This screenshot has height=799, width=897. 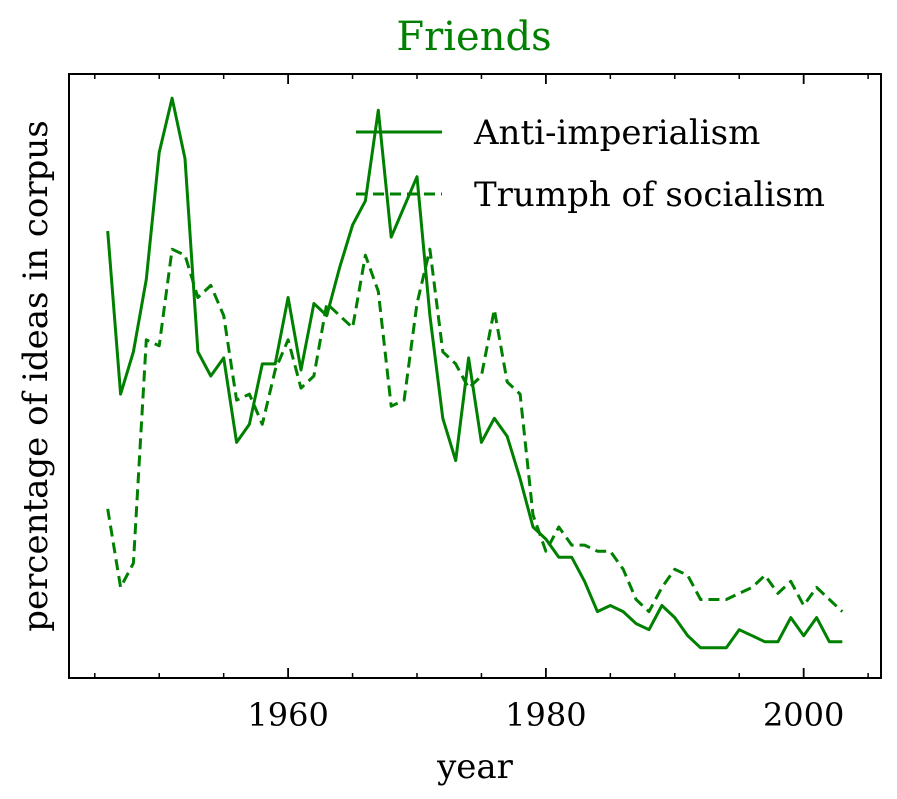 What do you see at coordinates (649, 195) in the screenshot?
I see `legend-label: Trumph of socialism` at bounding box center [649, 195].